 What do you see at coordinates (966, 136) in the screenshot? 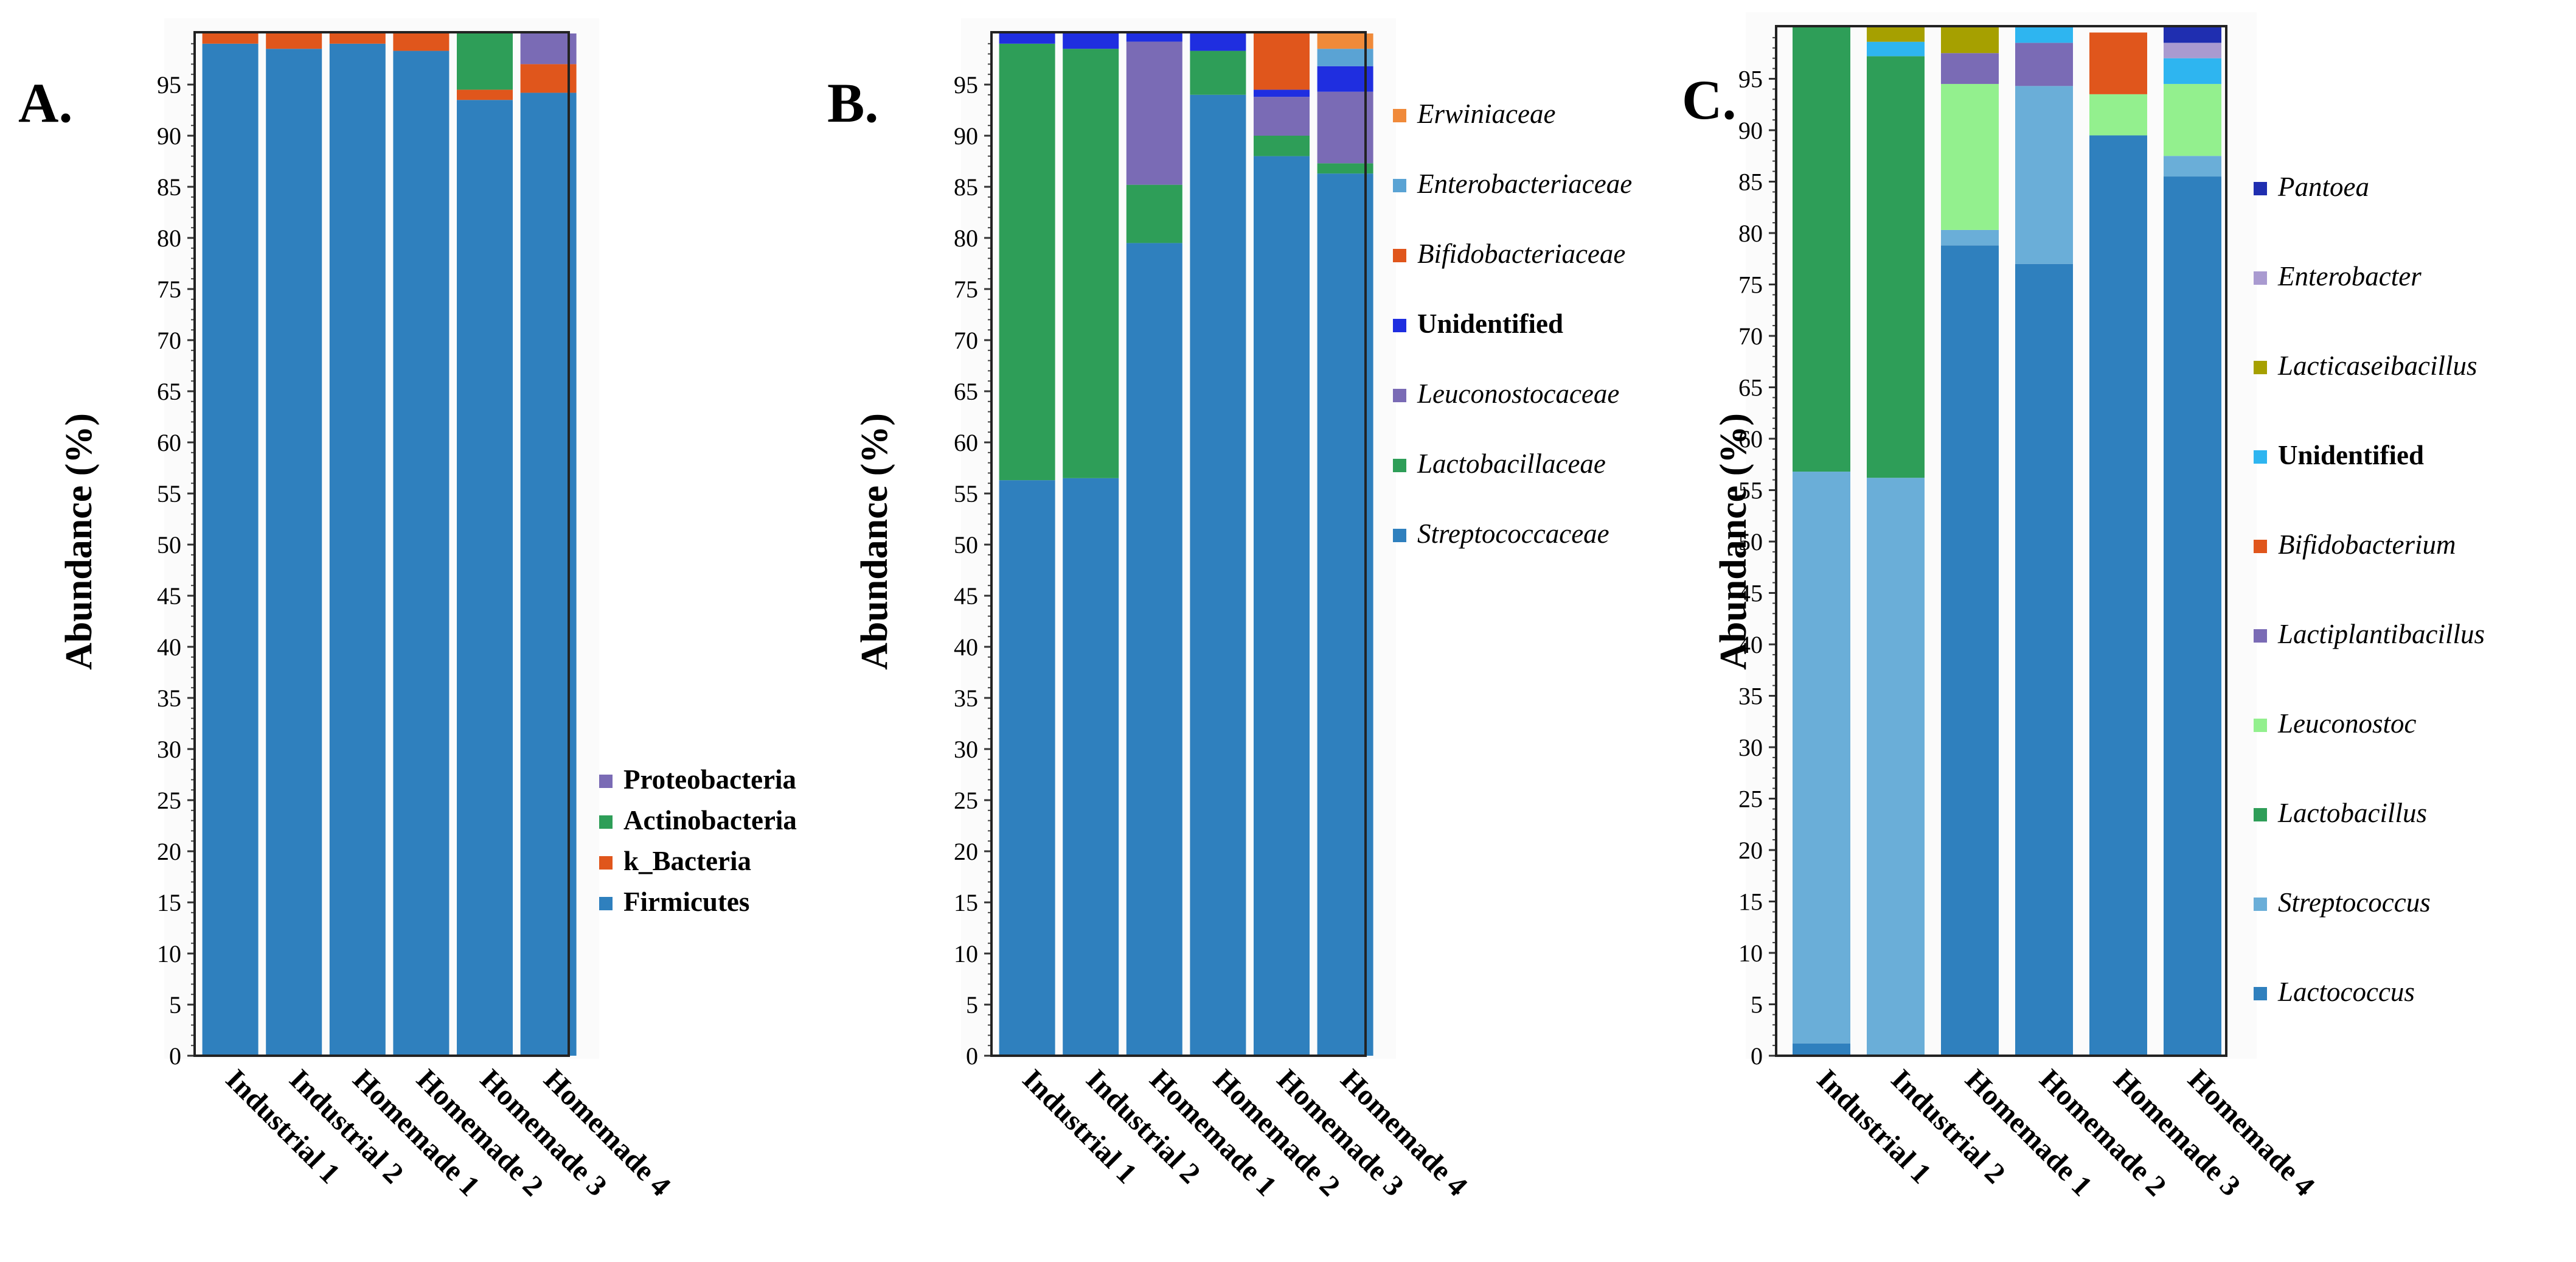
I see `y-tick-label: 90` at bounding box center [966, 136].